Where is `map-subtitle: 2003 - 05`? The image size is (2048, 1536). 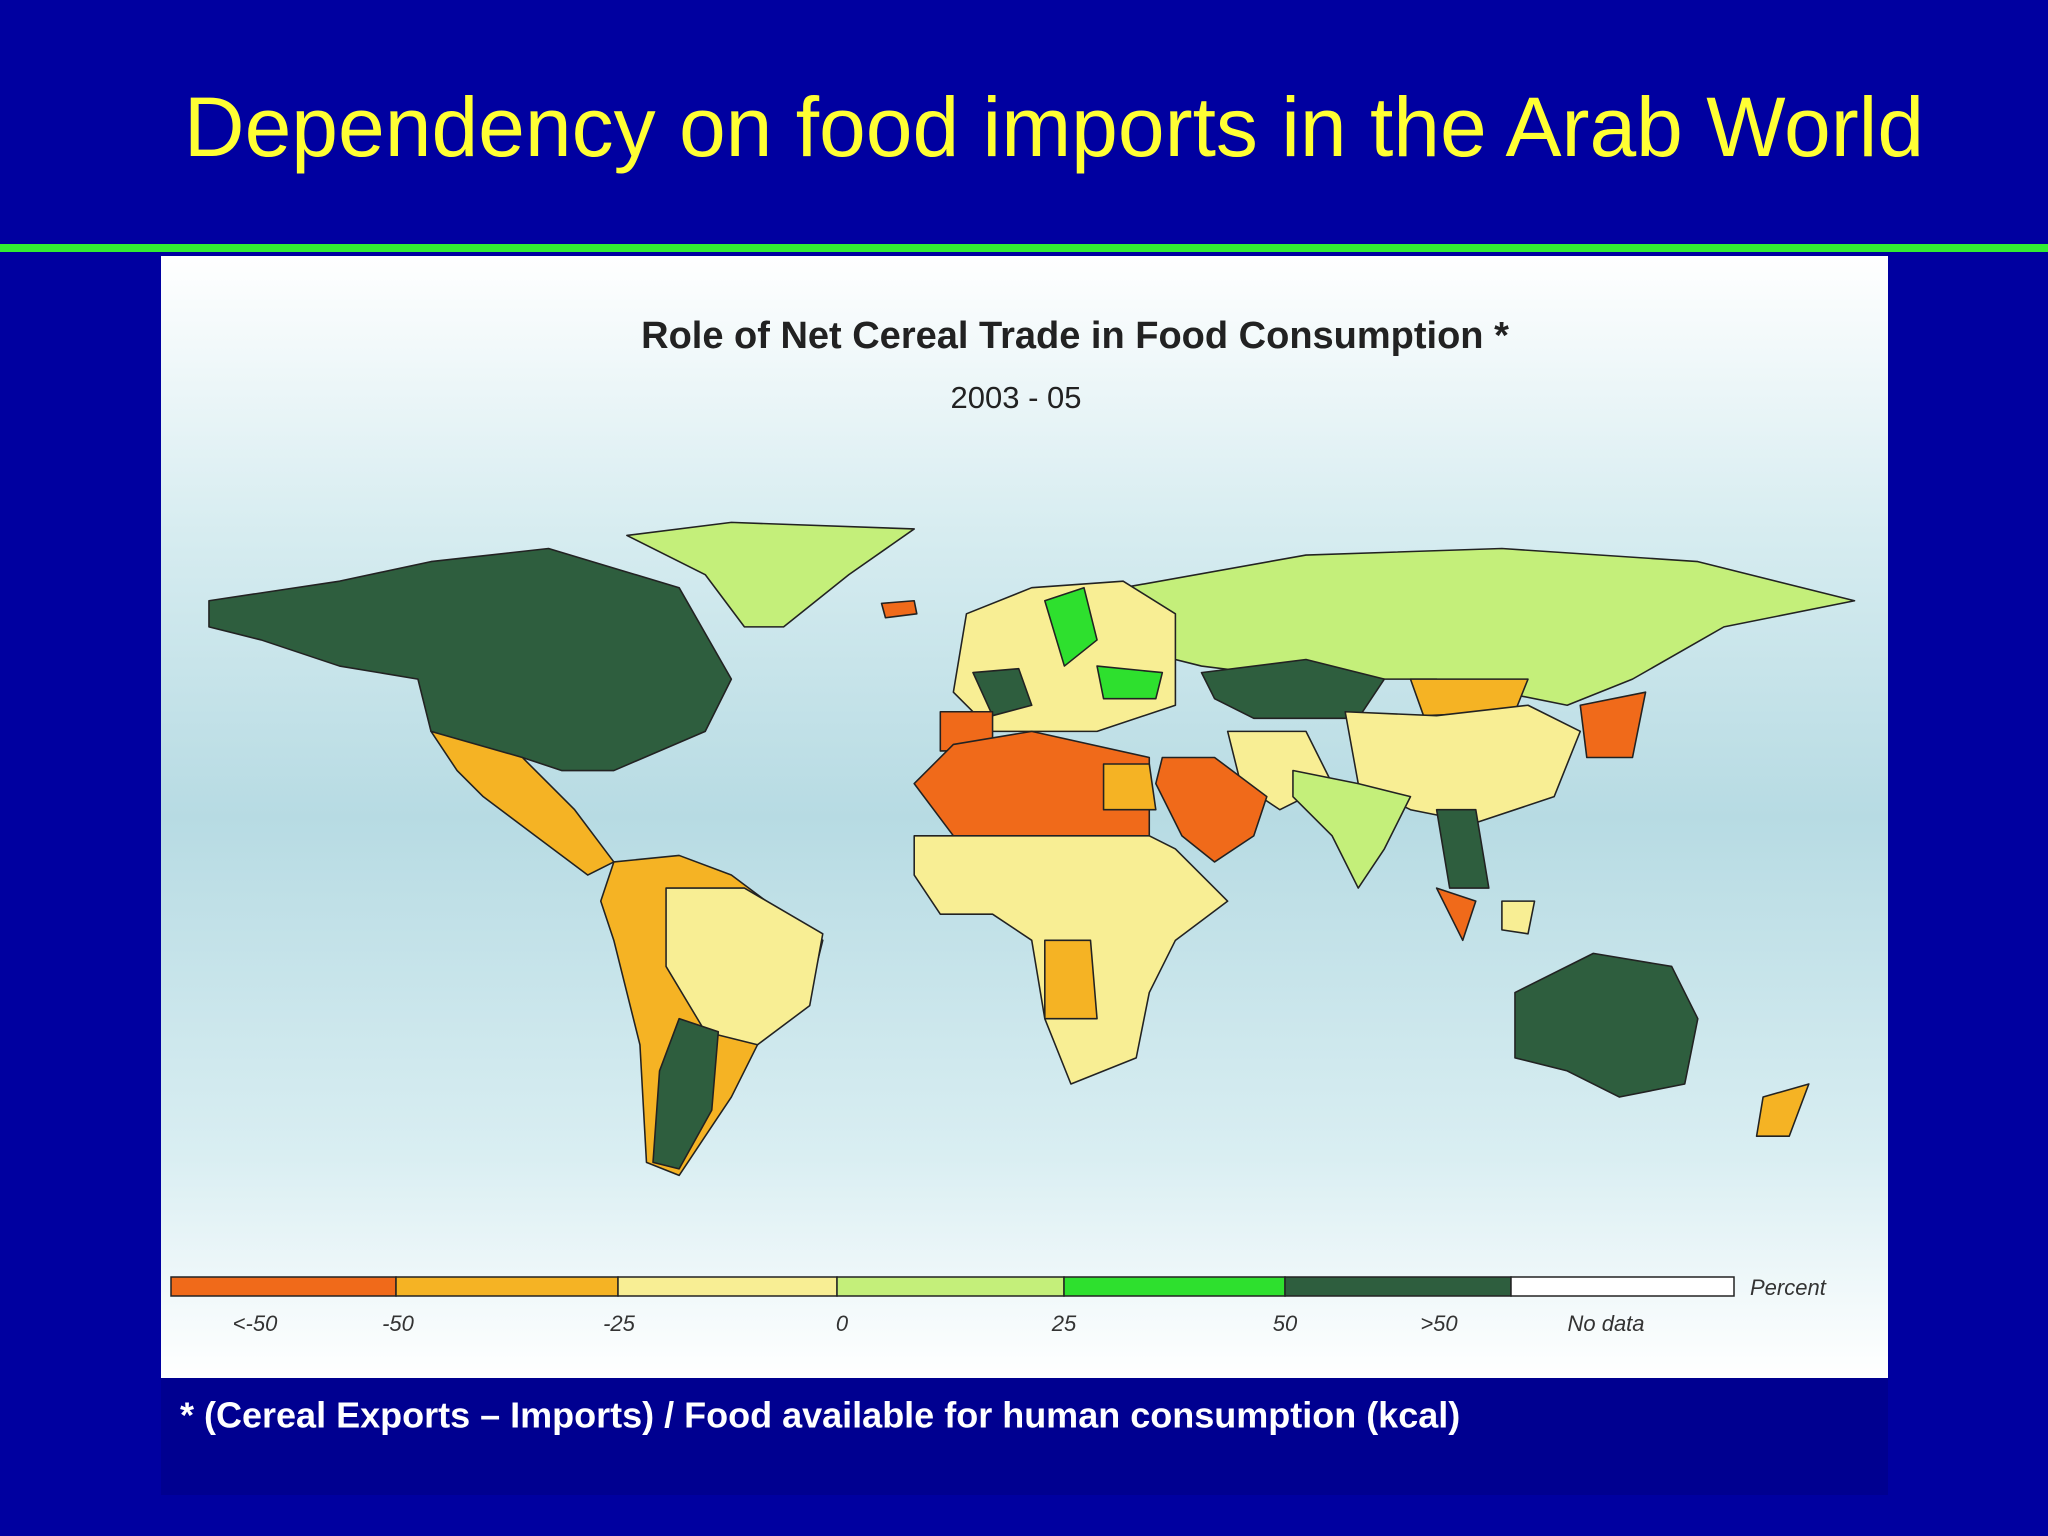 map-subtitle: 2003 - 05 is located at coordinates (1016, 397).